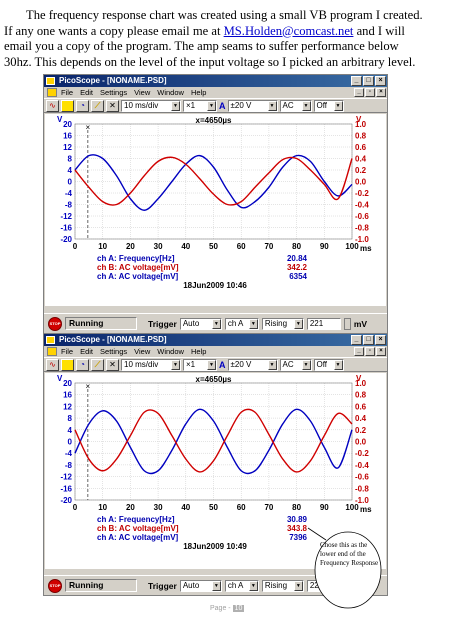 Image resolution: width=453 pixels, height=620 pixels. I want to click on channel-label: A, so click(222, 364).